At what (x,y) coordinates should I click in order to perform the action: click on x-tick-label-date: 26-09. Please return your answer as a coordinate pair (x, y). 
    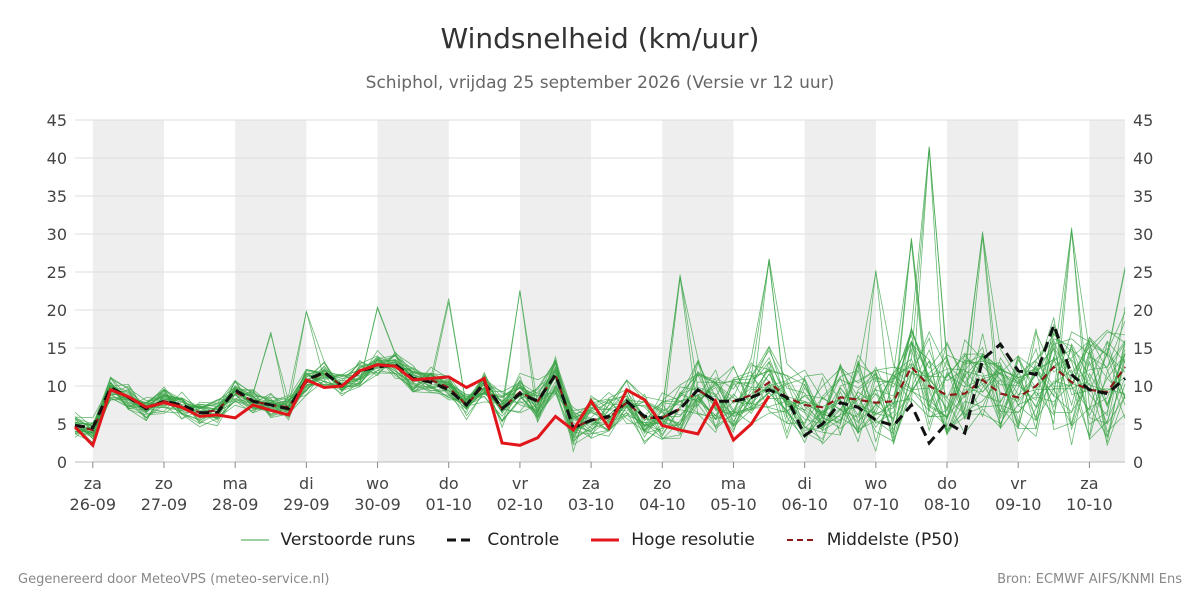
    Looking at the image, I should click on (93, 504).